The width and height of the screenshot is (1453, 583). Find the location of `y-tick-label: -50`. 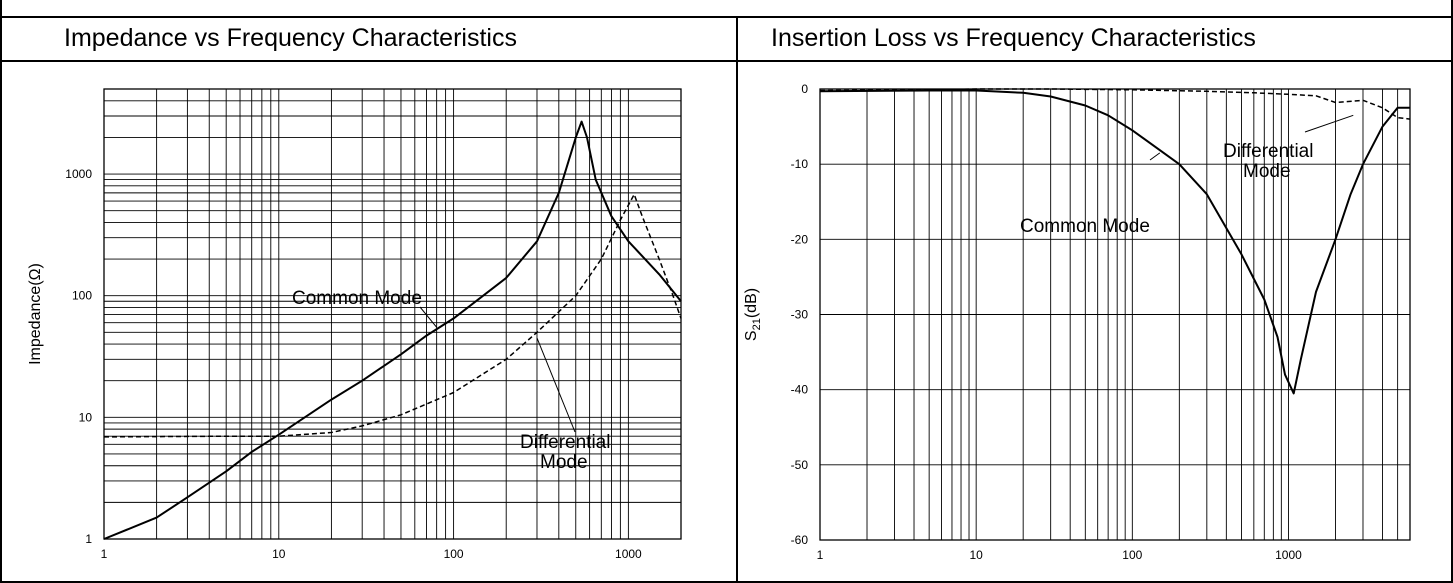

y-tick-label: -50 is located at coordinates (800, 465).